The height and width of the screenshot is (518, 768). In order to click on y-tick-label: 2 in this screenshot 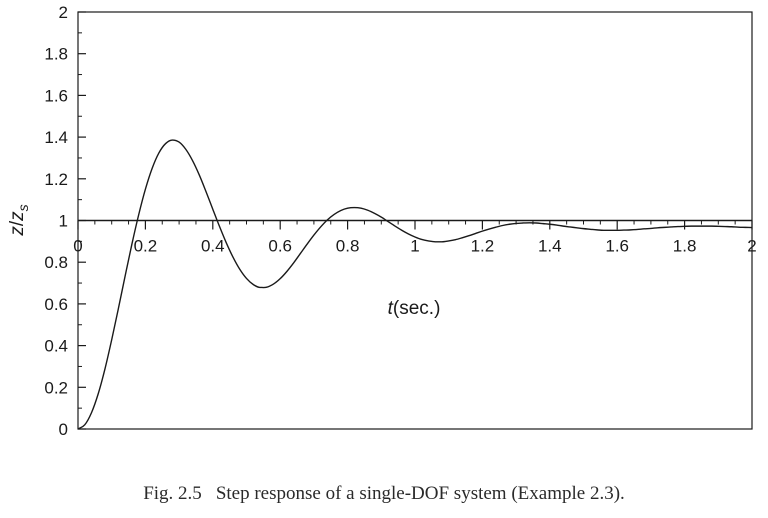, I will do `click(63, 12)`.